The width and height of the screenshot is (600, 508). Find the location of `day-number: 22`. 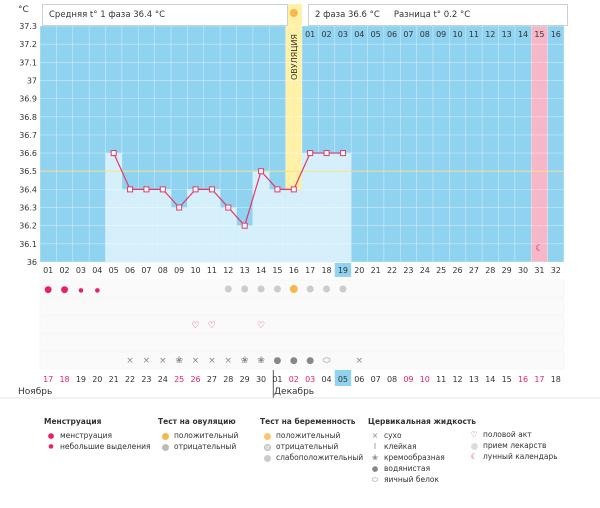

day-number: 22 is located at coordinates (392, 270).